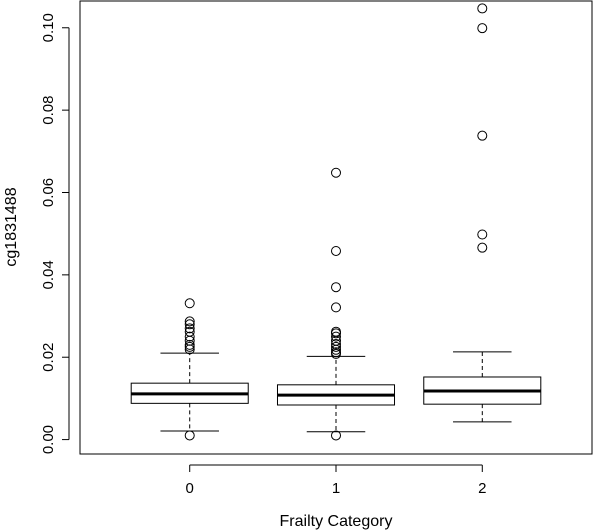  I want to click on y-tick-label: 0.10, so click(48, 27).